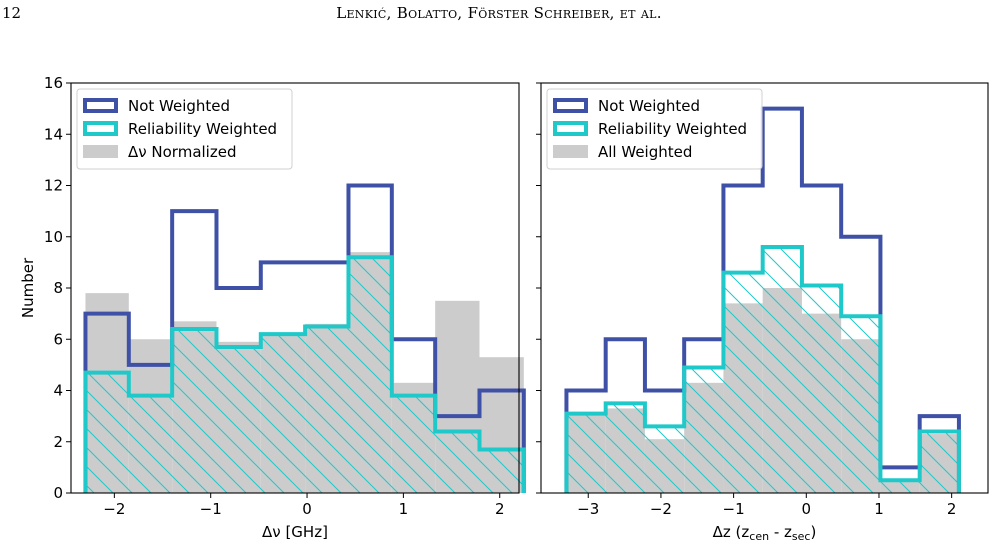 This screenshot has width=998, height=547. I want to click on right-x-tick-label: 2, so click(952, 509).